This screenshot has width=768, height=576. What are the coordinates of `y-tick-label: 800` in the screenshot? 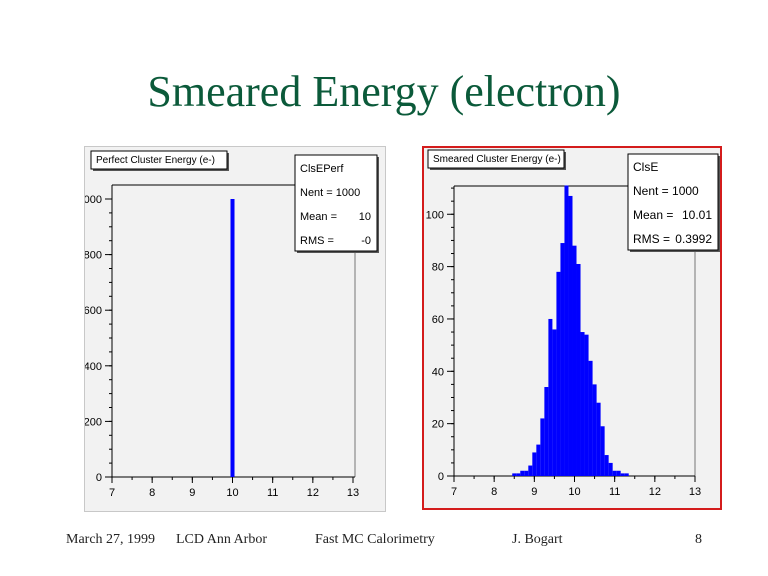 It's located at (93, 256).